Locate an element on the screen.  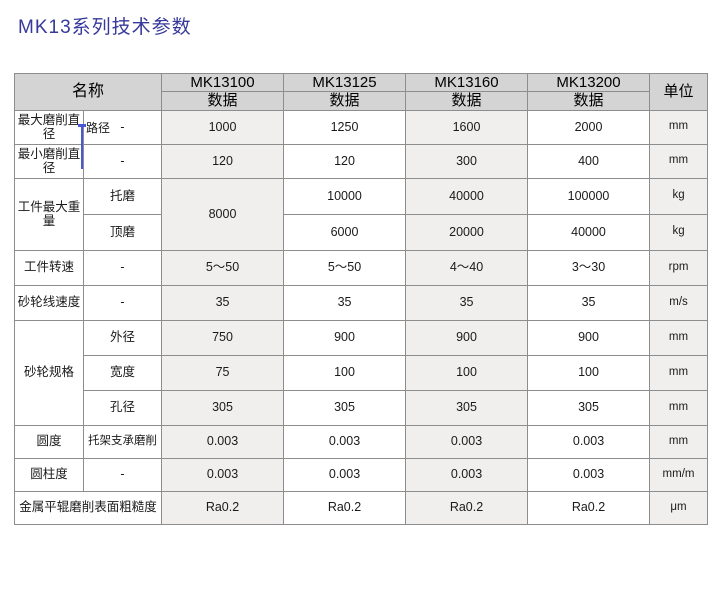
row-name: 工件转速 is located at coordinates (49, 267).